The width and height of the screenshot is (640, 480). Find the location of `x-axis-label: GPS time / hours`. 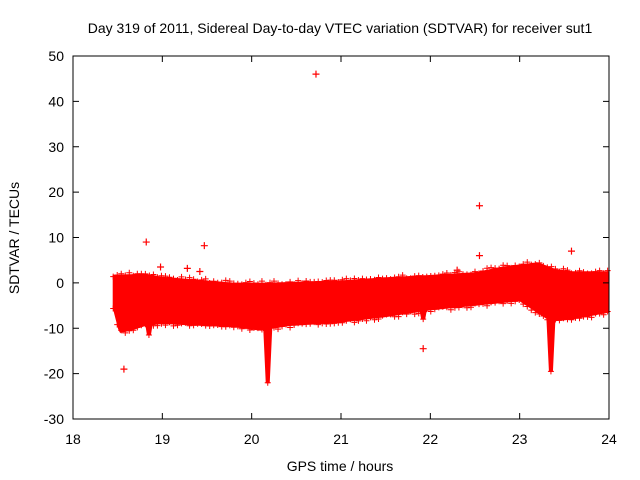

x-axis-label: GPS time / hours is located at coordinates (340, 466).